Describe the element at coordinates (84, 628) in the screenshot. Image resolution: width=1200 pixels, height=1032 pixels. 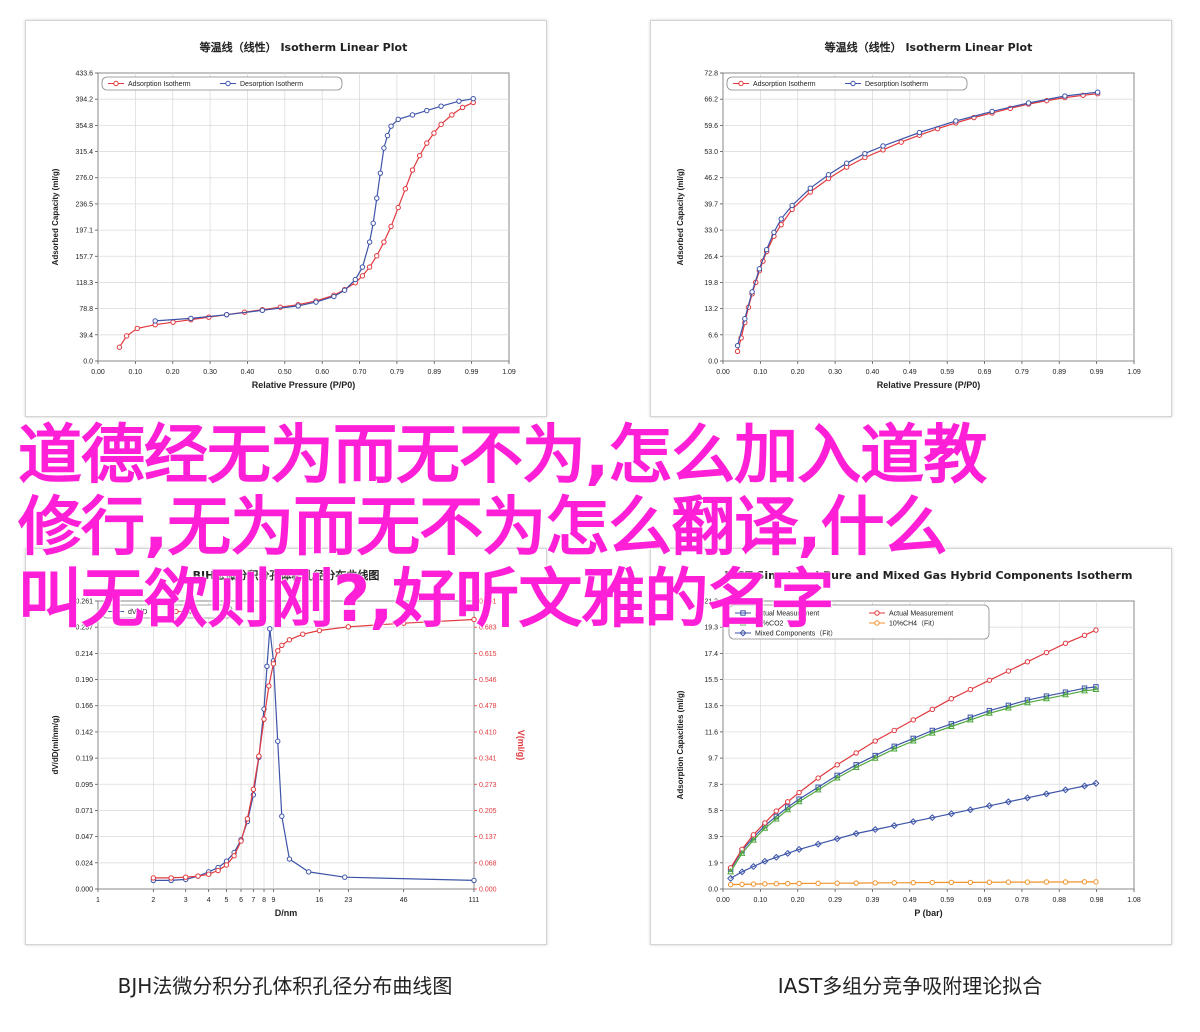
I see `y-tick-label: 0.237` at that location.